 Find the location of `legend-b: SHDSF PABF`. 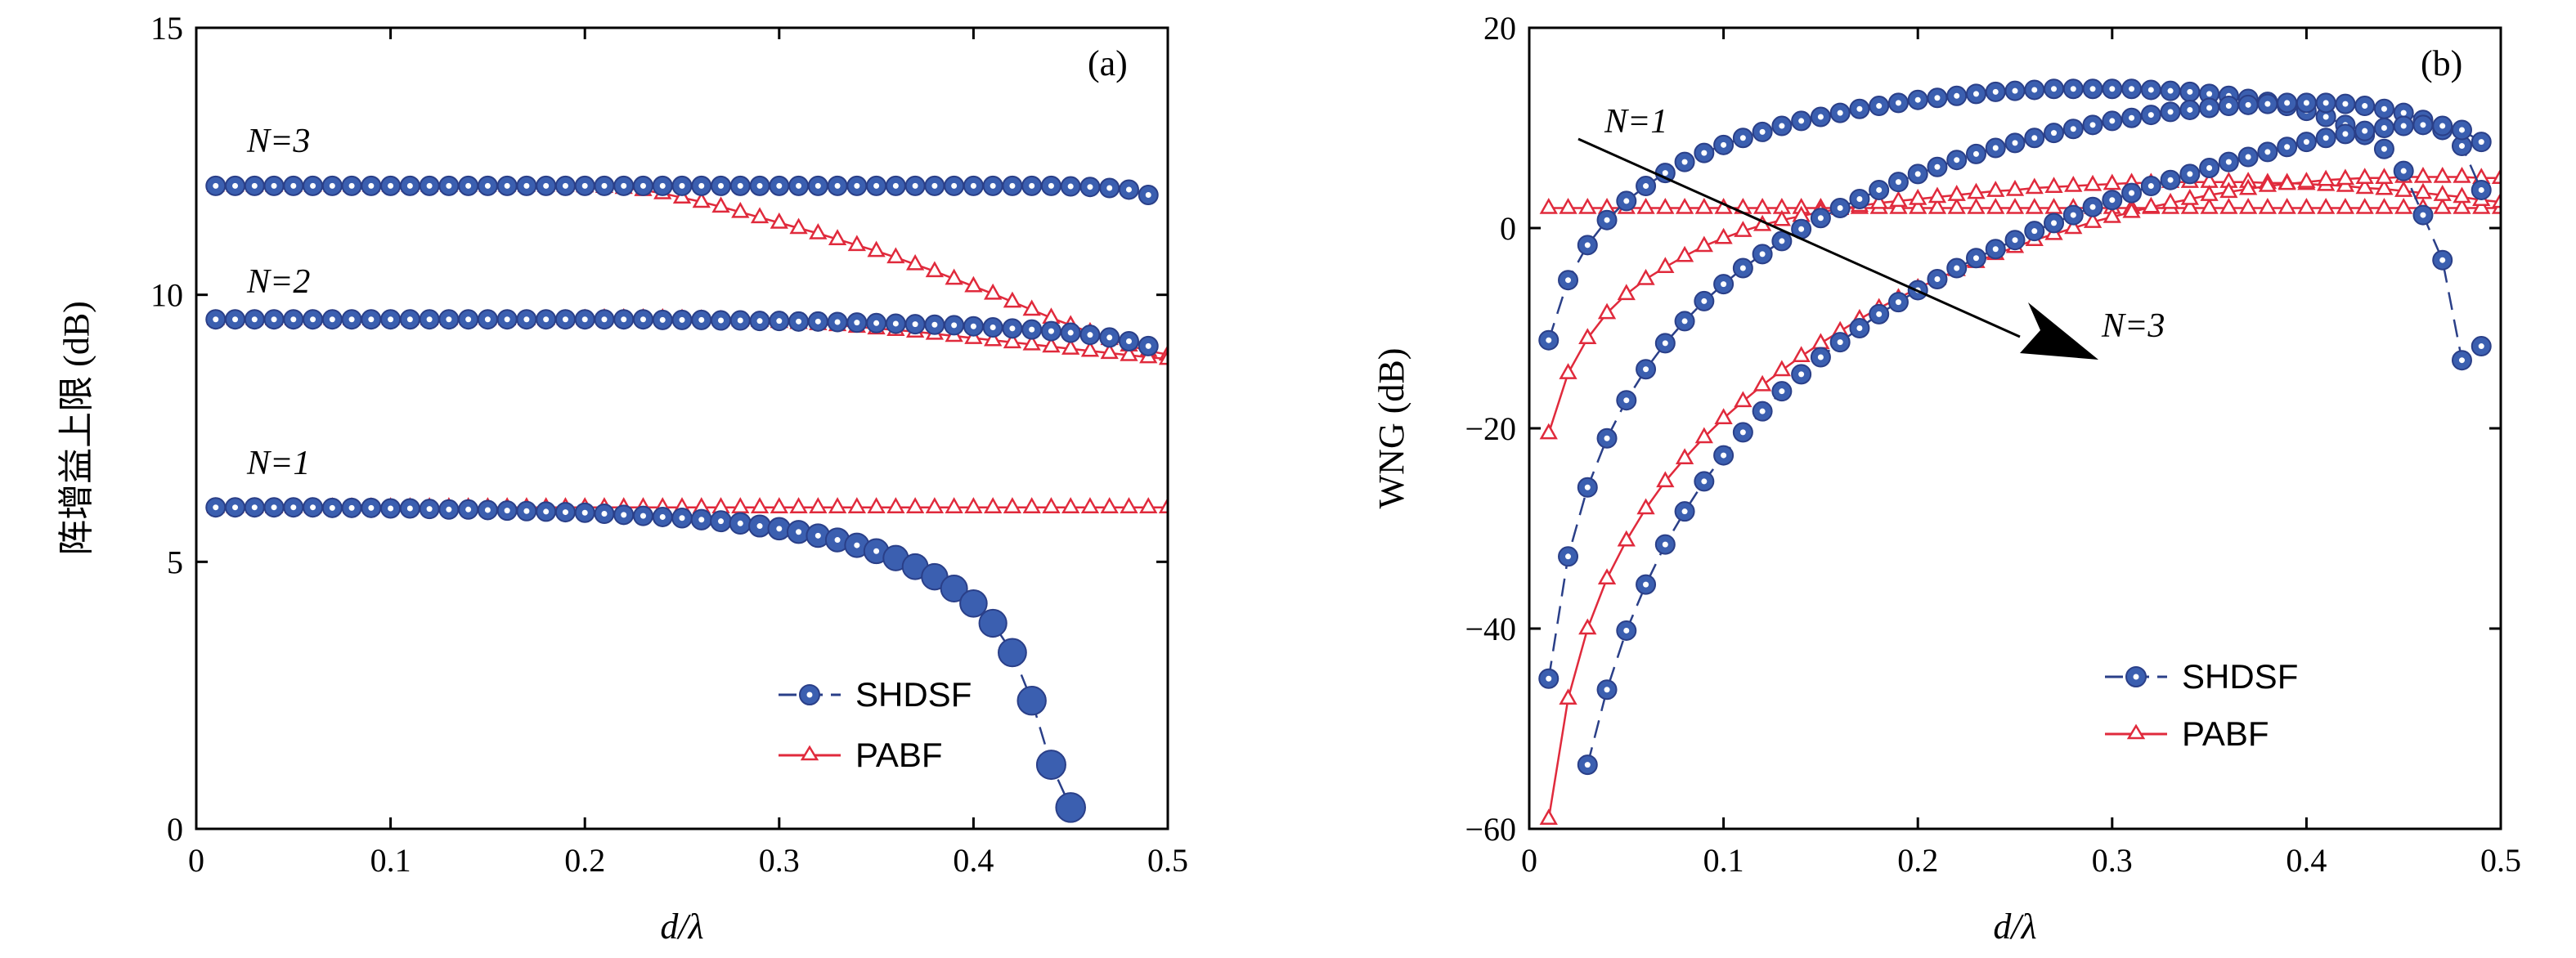

legend-b: SHDSF PABF is located at coordinates (2201, 705).